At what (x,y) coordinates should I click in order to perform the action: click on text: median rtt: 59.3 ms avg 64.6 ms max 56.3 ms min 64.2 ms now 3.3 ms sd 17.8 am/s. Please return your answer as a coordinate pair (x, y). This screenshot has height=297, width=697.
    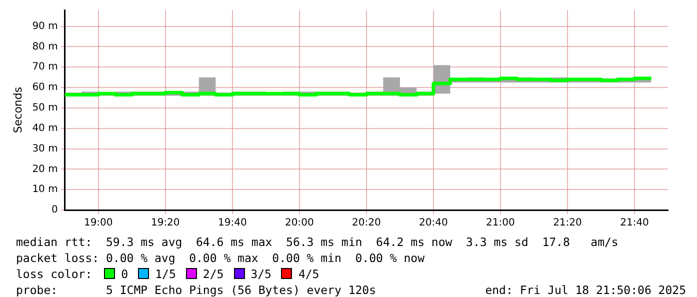
    Looking at the image, I should click on (318, 242).